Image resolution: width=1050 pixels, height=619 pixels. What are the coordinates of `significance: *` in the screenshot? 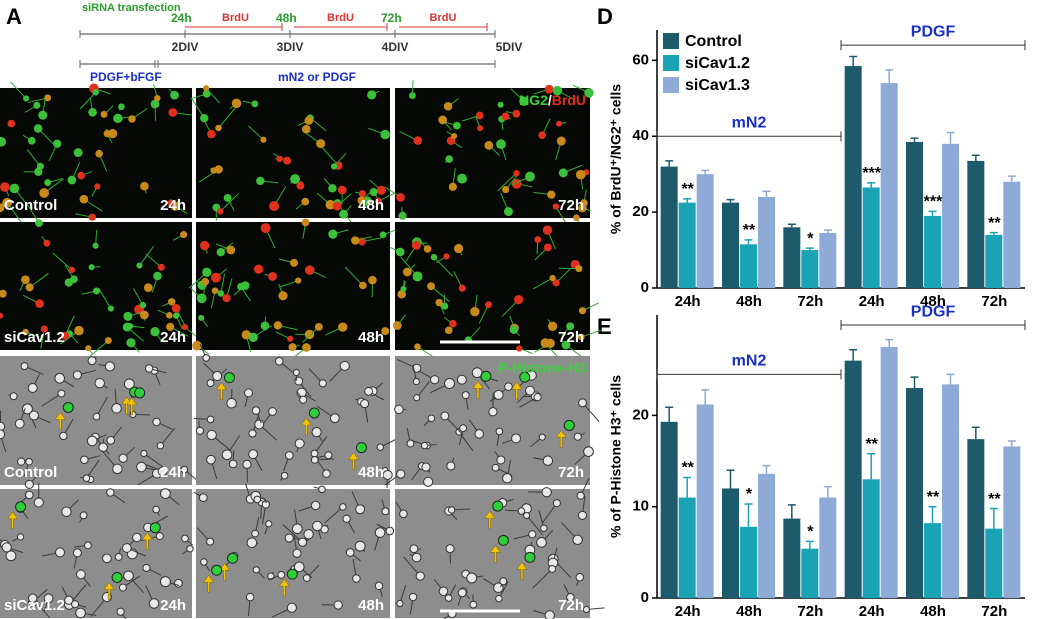 It's located at (810, 238).